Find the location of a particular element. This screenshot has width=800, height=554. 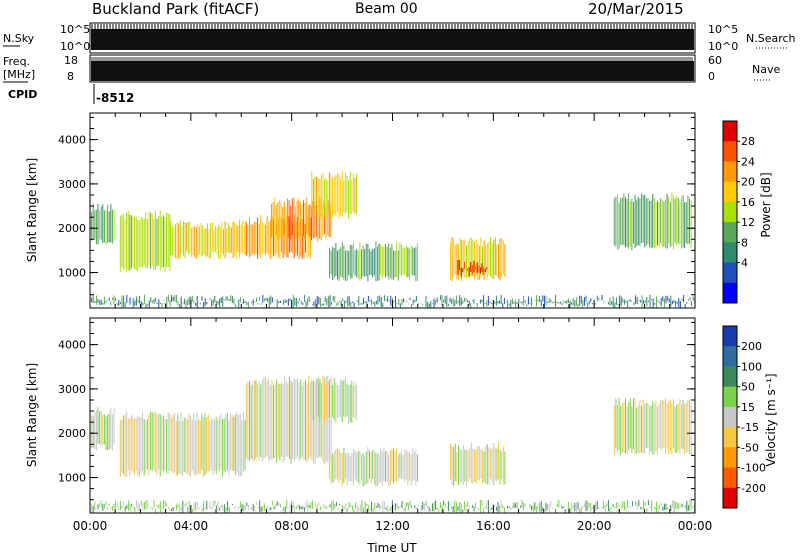

colorbar-tick-label: -100 is located at coordinates (753, 468).